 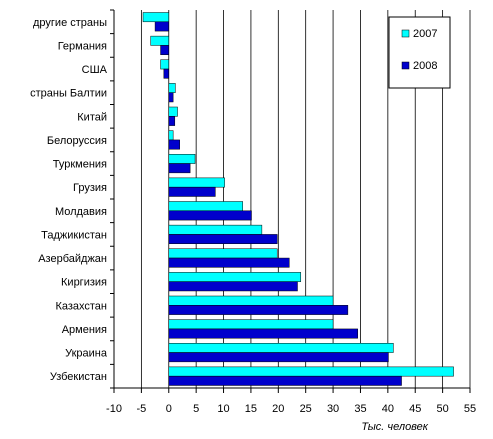 What do you see at coordinates (425, 34) in the screenshot?
I see `legend-label: 2007` at bounding box center [425, 34].